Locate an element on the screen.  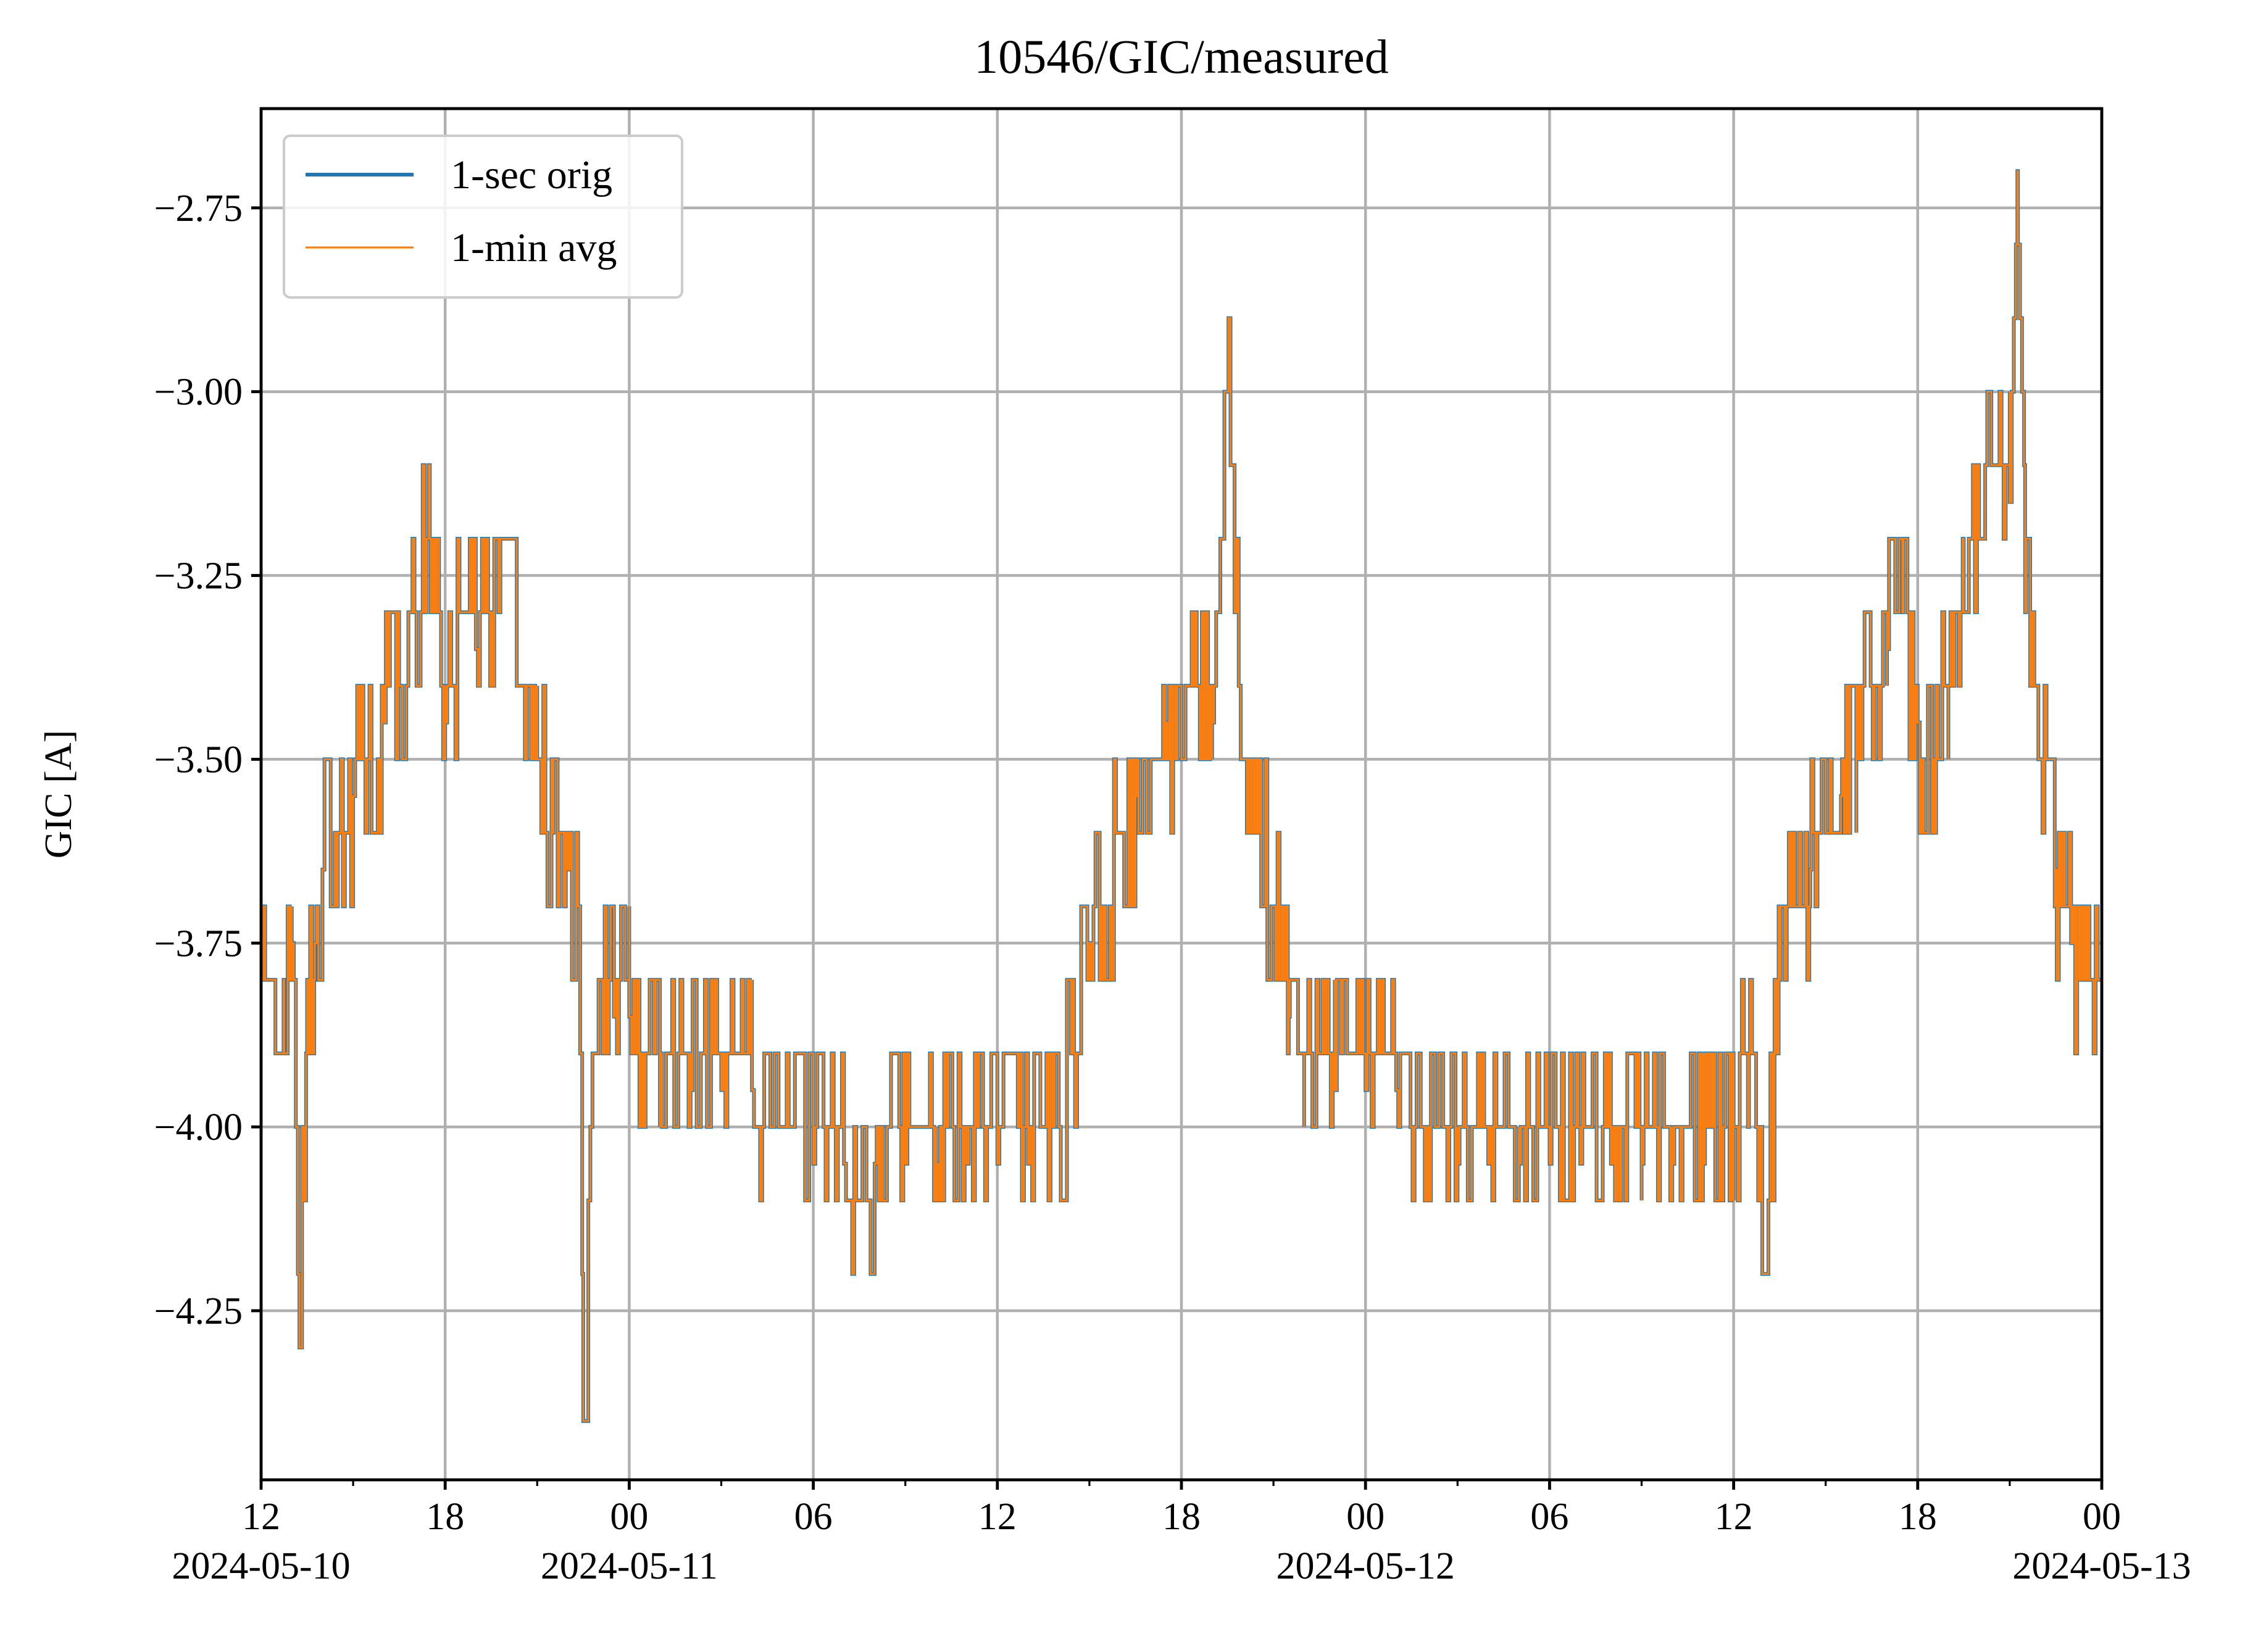
y-axis-label: GIC [A] is located at coordinates (59, 794).